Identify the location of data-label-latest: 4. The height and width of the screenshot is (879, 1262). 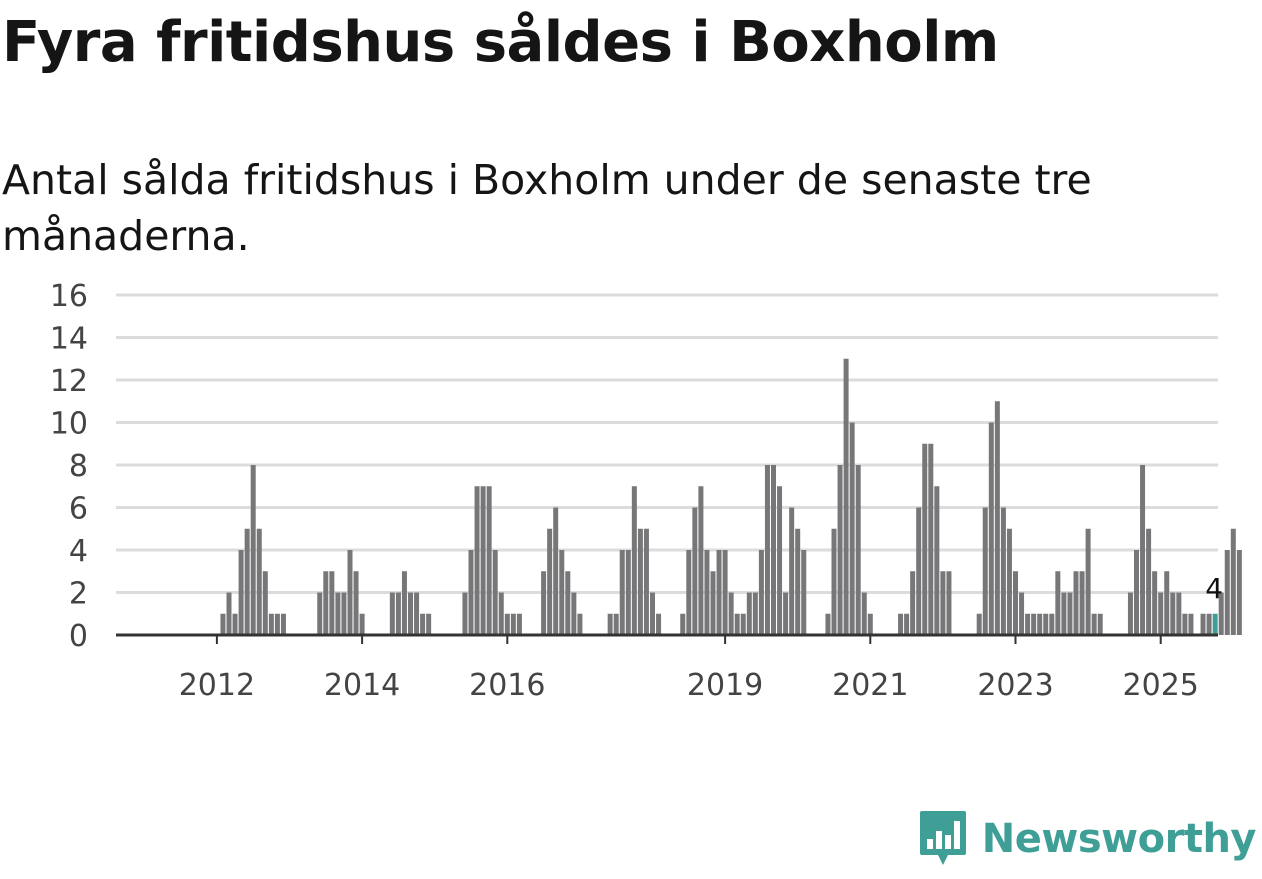
(1214, 588).